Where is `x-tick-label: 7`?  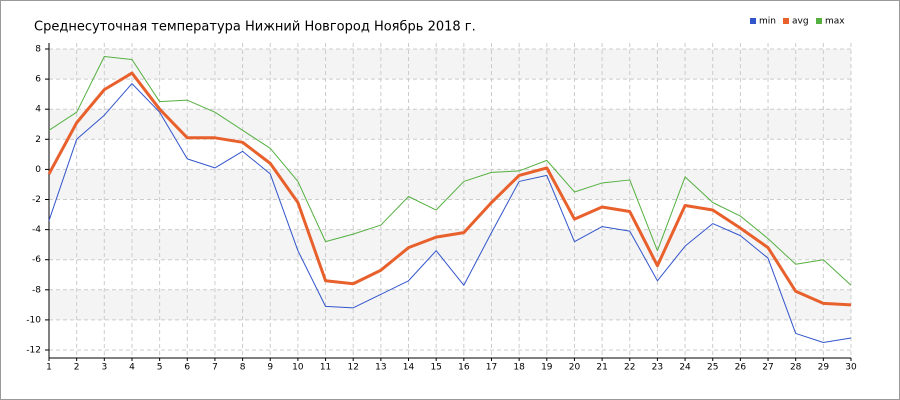
x-tick-label: 7 is located at coordinates (215, 368).